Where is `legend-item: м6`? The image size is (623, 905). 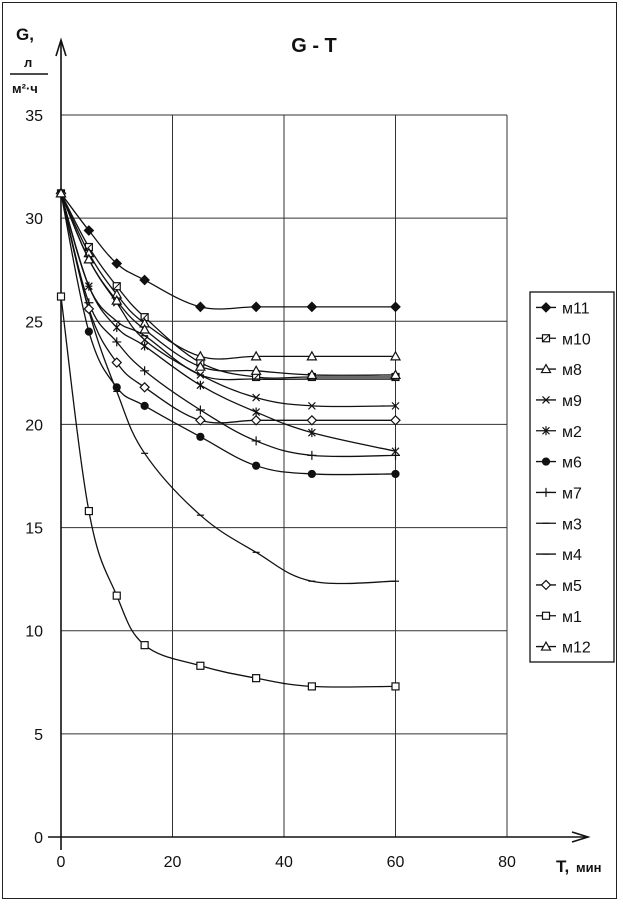 legend-item: м6 is located at coordinates (559, 463).